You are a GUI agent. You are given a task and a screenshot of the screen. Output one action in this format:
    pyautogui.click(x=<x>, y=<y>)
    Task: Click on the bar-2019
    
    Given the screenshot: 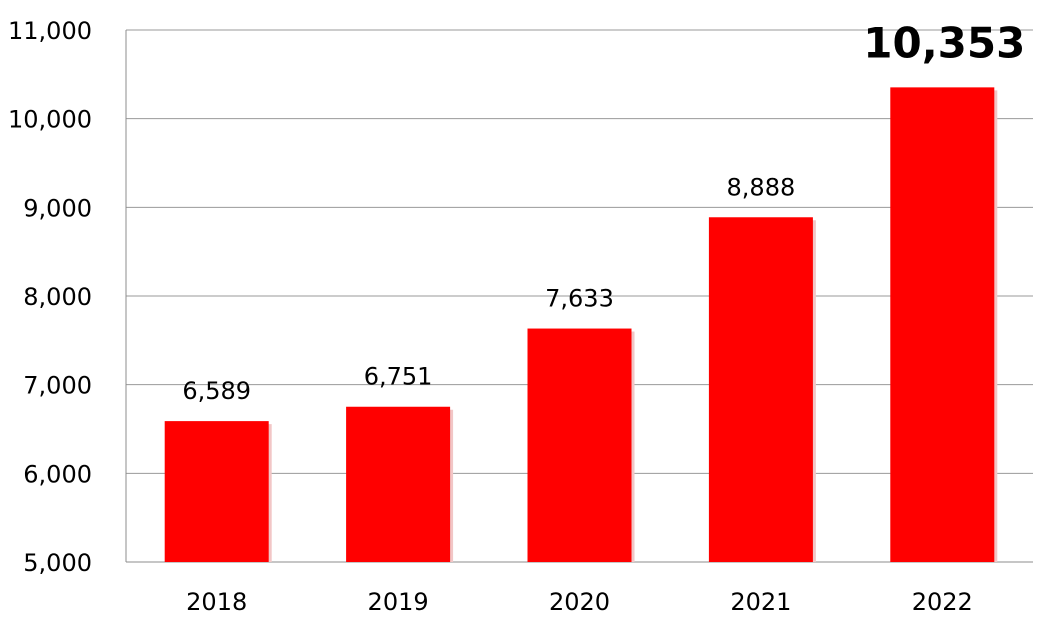 What is the action you would take?
    pyautogui.click(x=398, y=484)
    